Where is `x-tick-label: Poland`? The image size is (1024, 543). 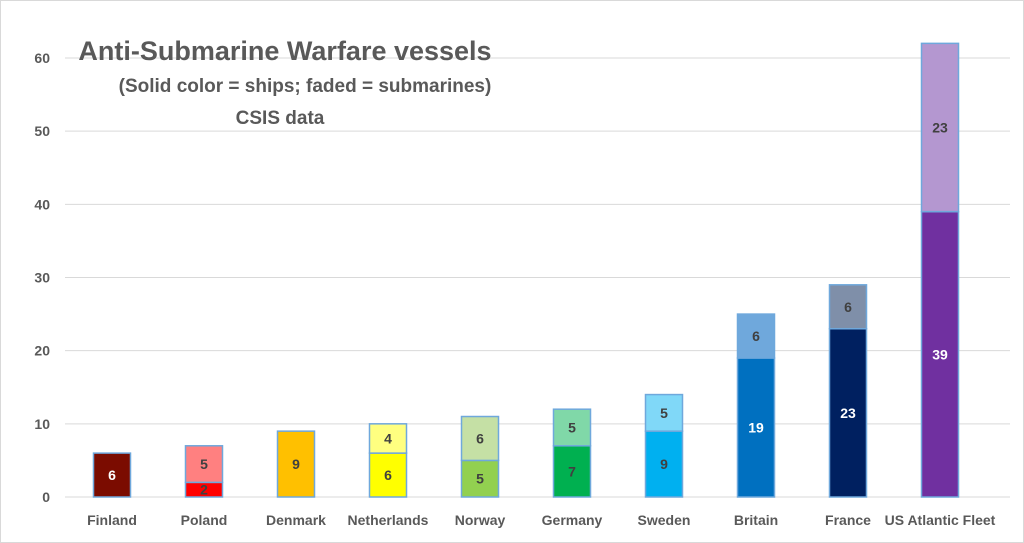
x-tick-label: Poland is located at coordinates (204, 520).